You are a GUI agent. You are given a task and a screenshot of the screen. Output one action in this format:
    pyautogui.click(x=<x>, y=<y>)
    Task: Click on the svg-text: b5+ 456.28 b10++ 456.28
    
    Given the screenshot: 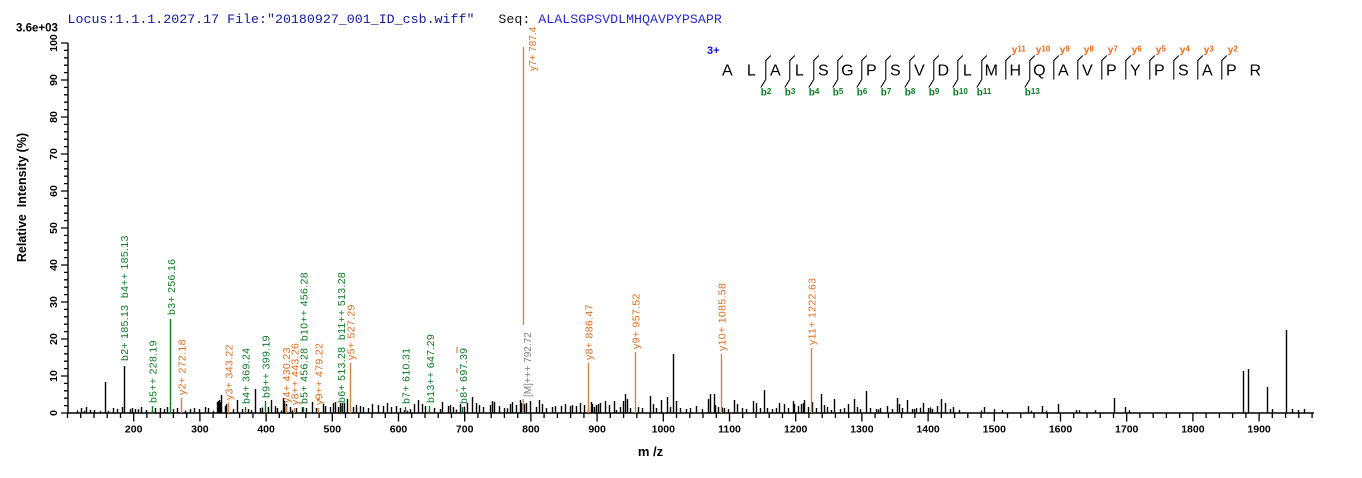 What is the action you would take?
    pyautogui.click(x=304, y=338)
    